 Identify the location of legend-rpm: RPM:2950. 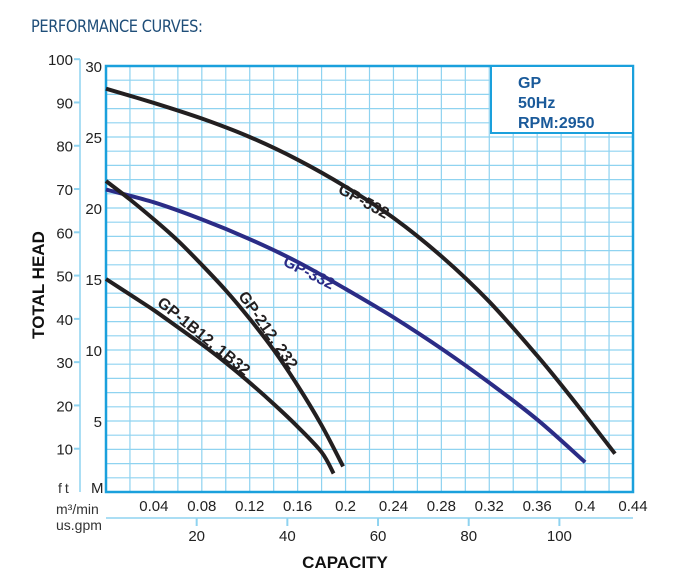
(556, 123).